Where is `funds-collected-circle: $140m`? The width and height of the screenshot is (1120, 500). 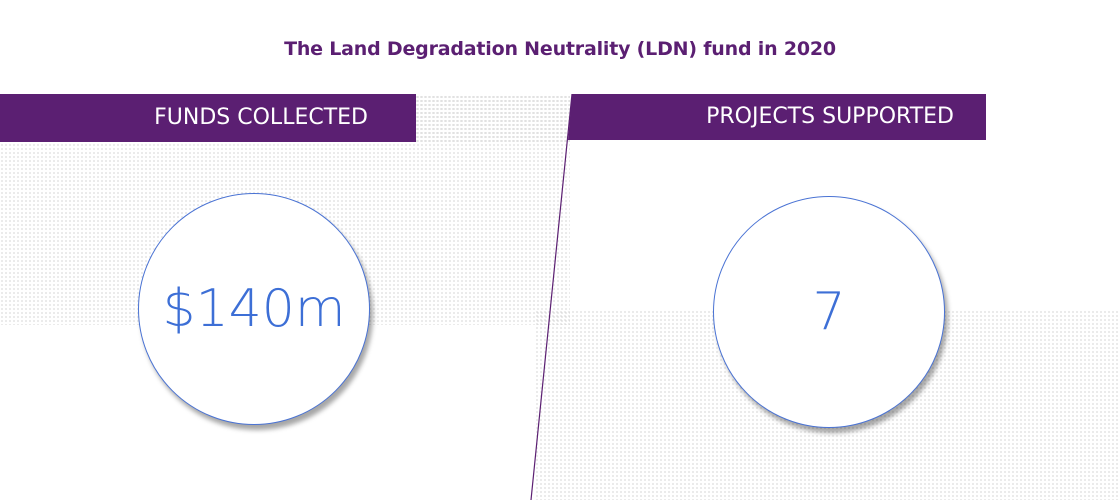
funds-collected-circle: $140m is located at coordinates (254, 309).